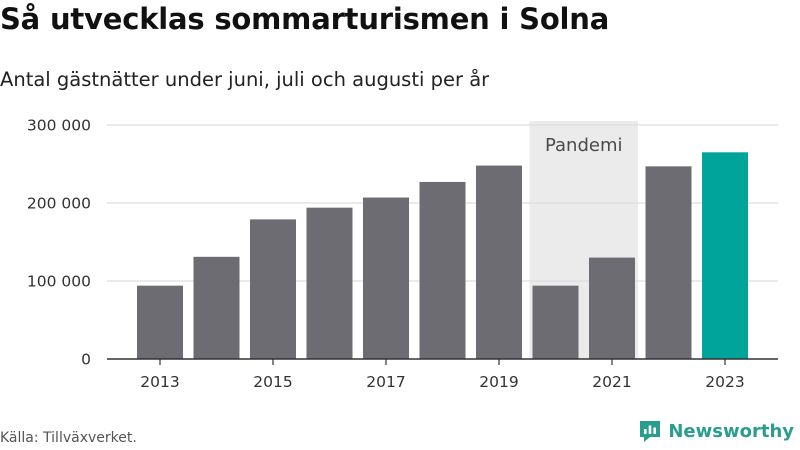 Image resolution: width=800 pixels, height=450 pixels. What do you see at coordinates (273, 289) in the screenshot?
I see `bar-2015` at bounding box center [273, 289].